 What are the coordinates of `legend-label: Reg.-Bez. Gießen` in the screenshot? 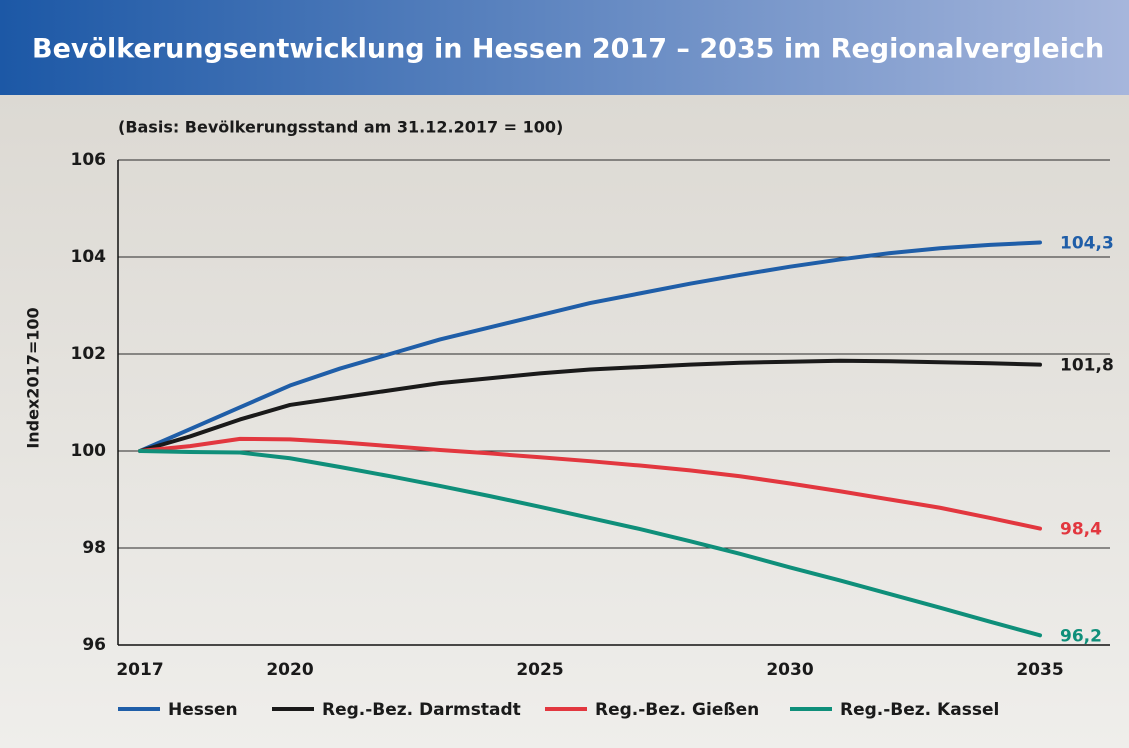 It's located at (677, 710).